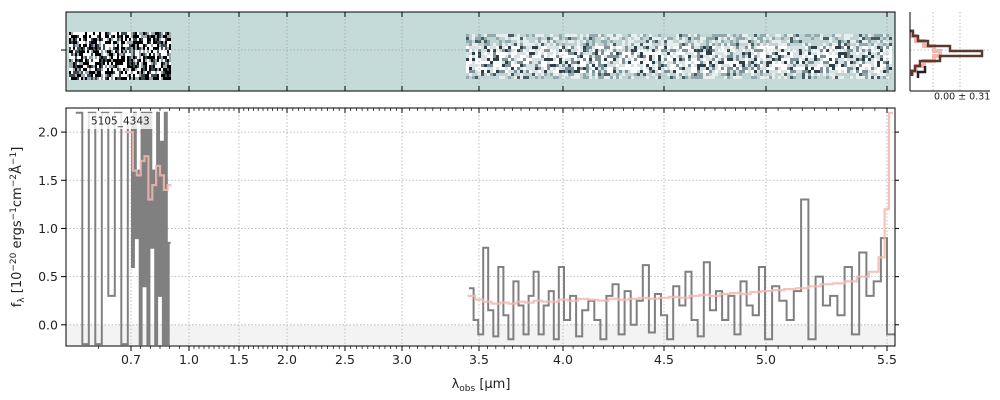 Image resolution: width=1000 pixels, height=400 pixels. Describe the element at coordinates (402, 359) in the screenshot. I see `x-tick-label: 3.0` at that location.